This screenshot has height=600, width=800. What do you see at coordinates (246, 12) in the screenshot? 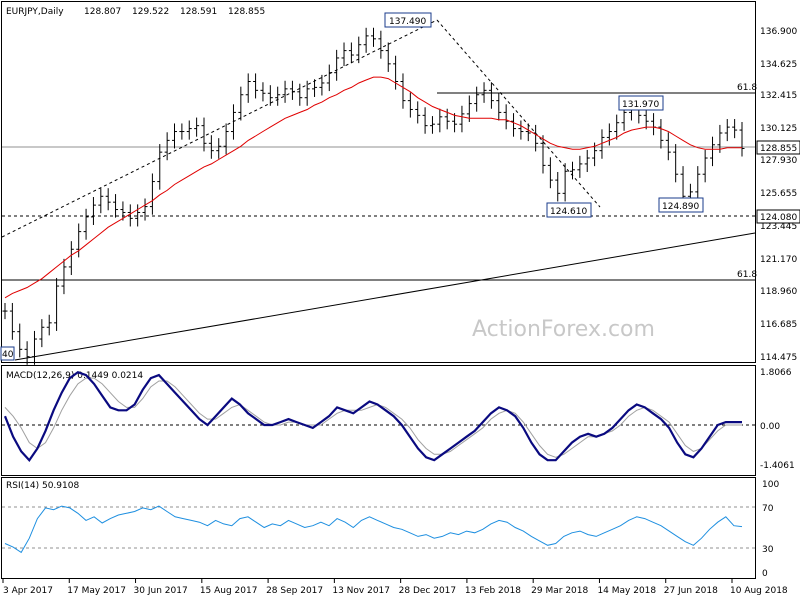
I see `ohlc-close: 128.855` at bounding box center [246, 12].